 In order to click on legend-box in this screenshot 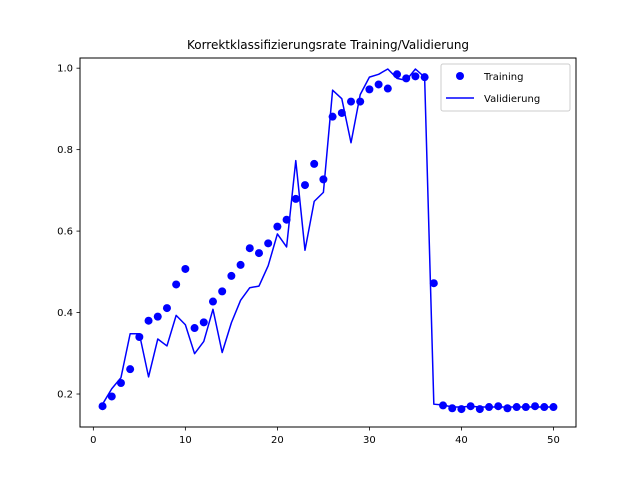, I will do `click(505, 87)`.